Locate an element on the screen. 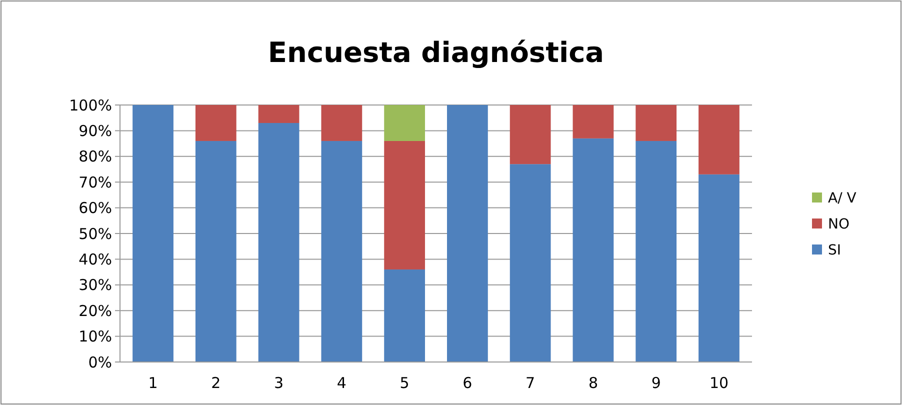 The image size is (902, 405). legend-label: NO is located at coordinates (839, 224).